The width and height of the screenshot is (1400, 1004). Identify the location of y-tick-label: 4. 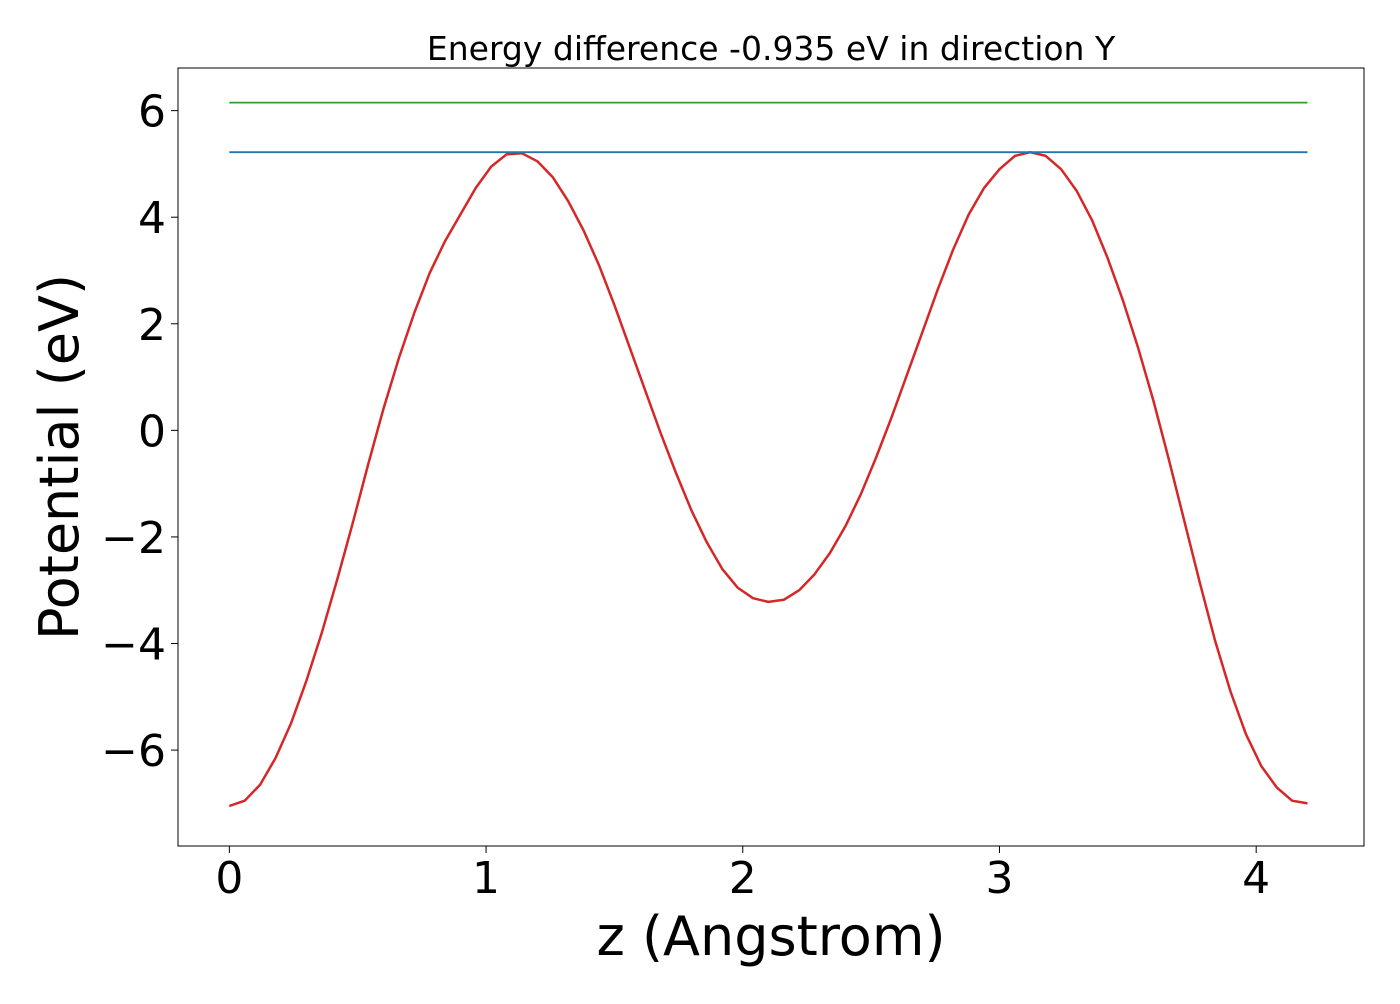
(152, 218).